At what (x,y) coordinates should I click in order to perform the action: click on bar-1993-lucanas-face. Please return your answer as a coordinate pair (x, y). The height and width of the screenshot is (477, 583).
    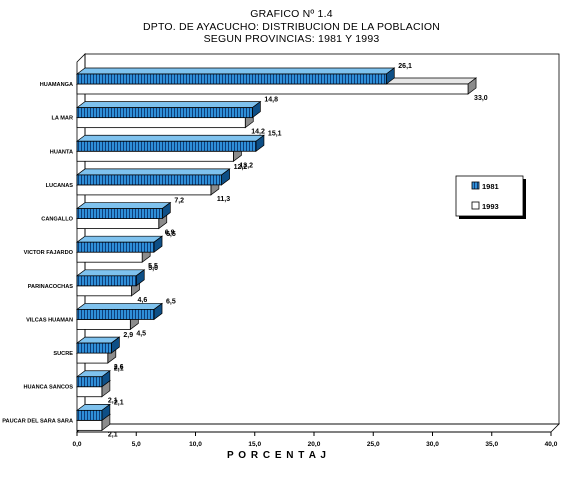
    Looking at the image, I should click on (144, 190).